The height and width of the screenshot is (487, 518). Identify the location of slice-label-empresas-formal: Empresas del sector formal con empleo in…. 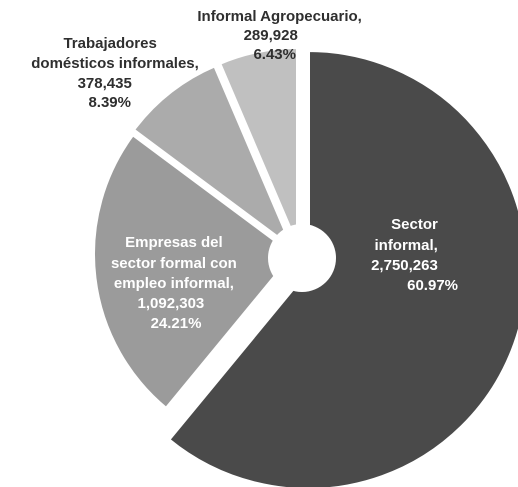
(176, 283).